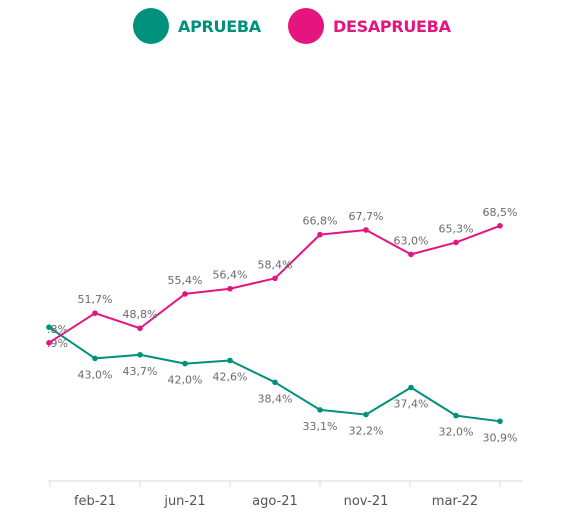  I want to click on data-label-desaprueba-6: 66,8%, so click(320, 221).